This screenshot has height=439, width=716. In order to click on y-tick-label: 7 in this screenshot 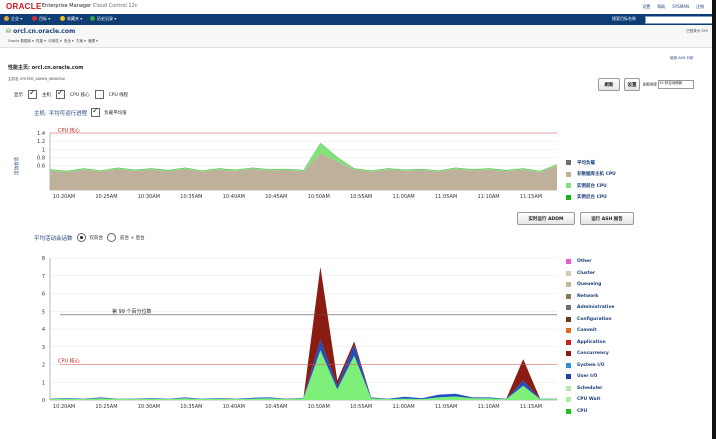, I will do `click(43, 277)`.